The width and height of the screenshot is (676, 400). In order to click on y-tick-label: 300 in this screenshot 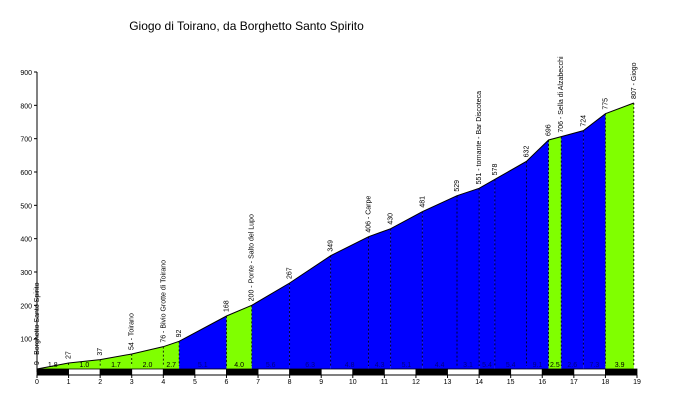, I will do `click(26, 273)`.